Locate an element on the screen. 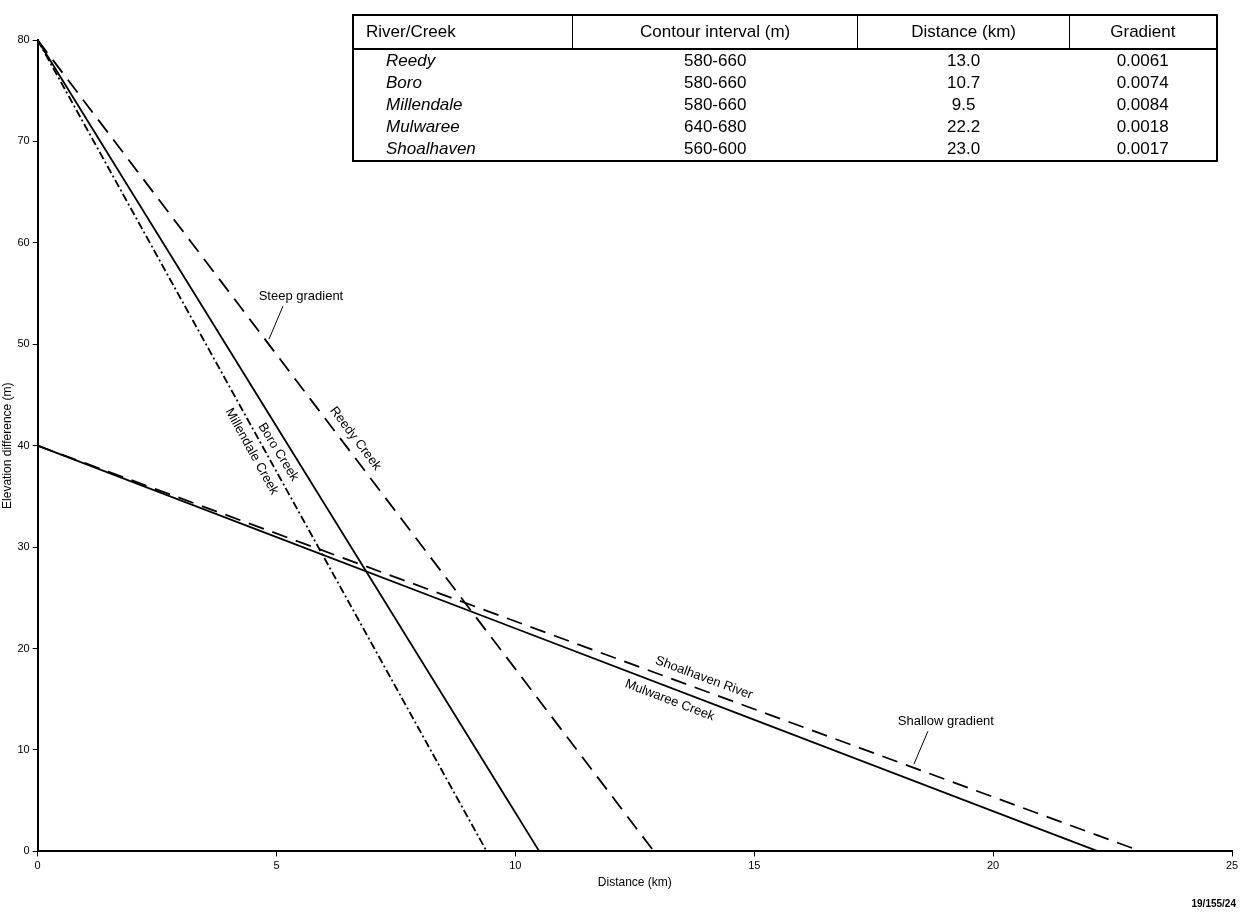 This screenshot has width=1242, height=913. x-tick-label: 20 is located at coordinates (993, 865).